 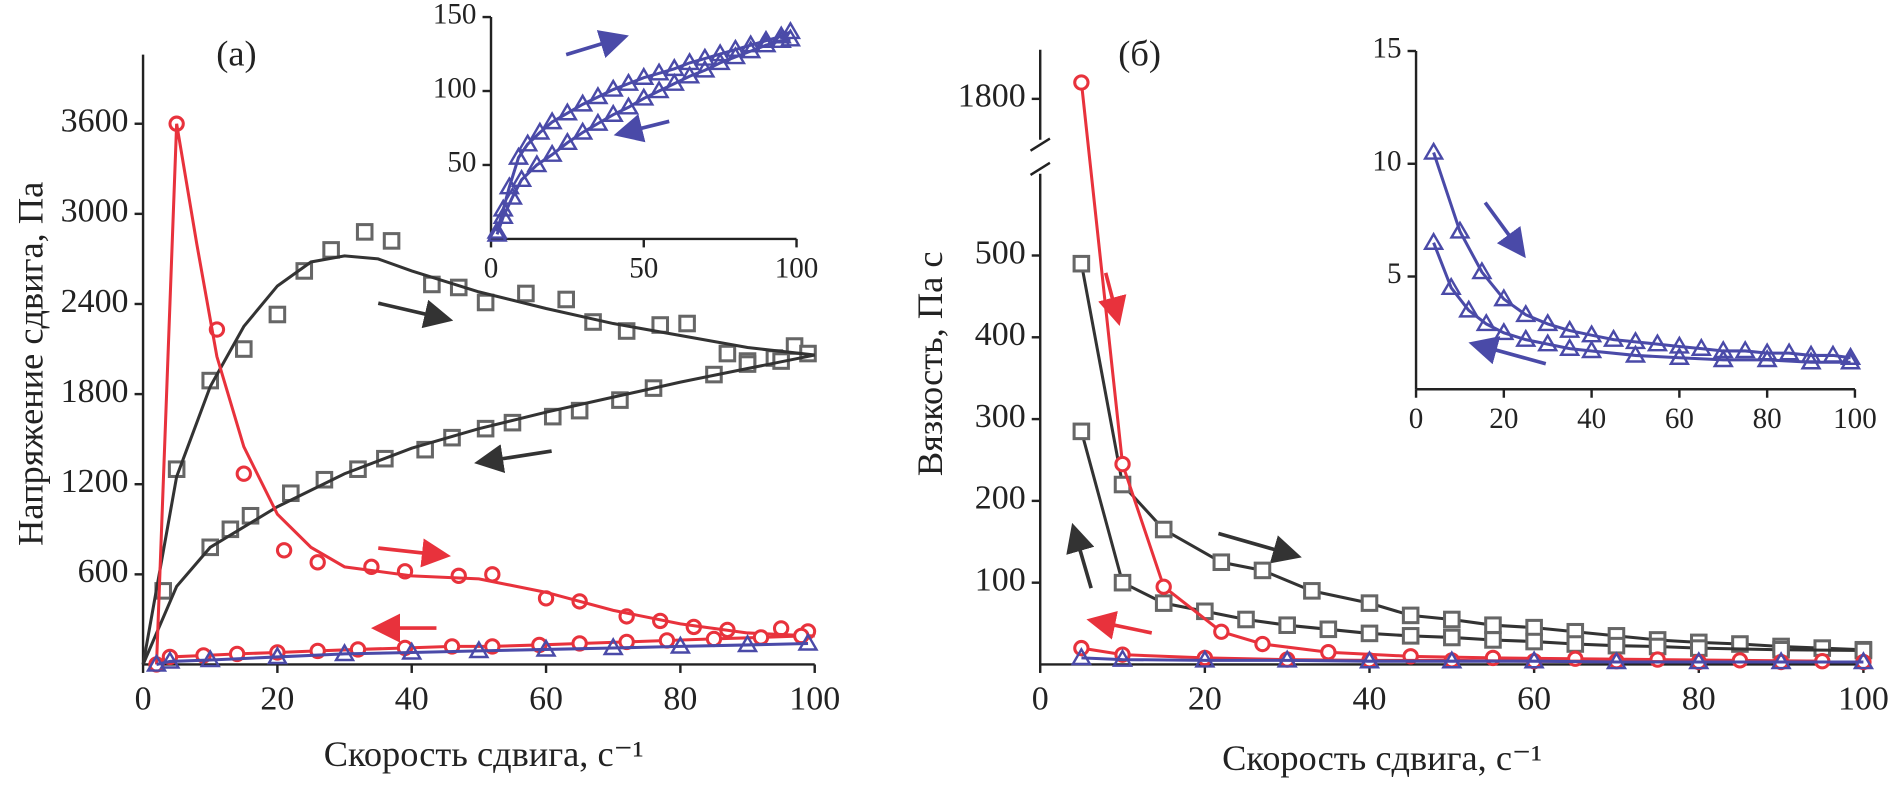 What do you see at coordinates (1394, 274) in the screenshot?
I see `y-tick-label: 5` at bounding box center [1394, 274].